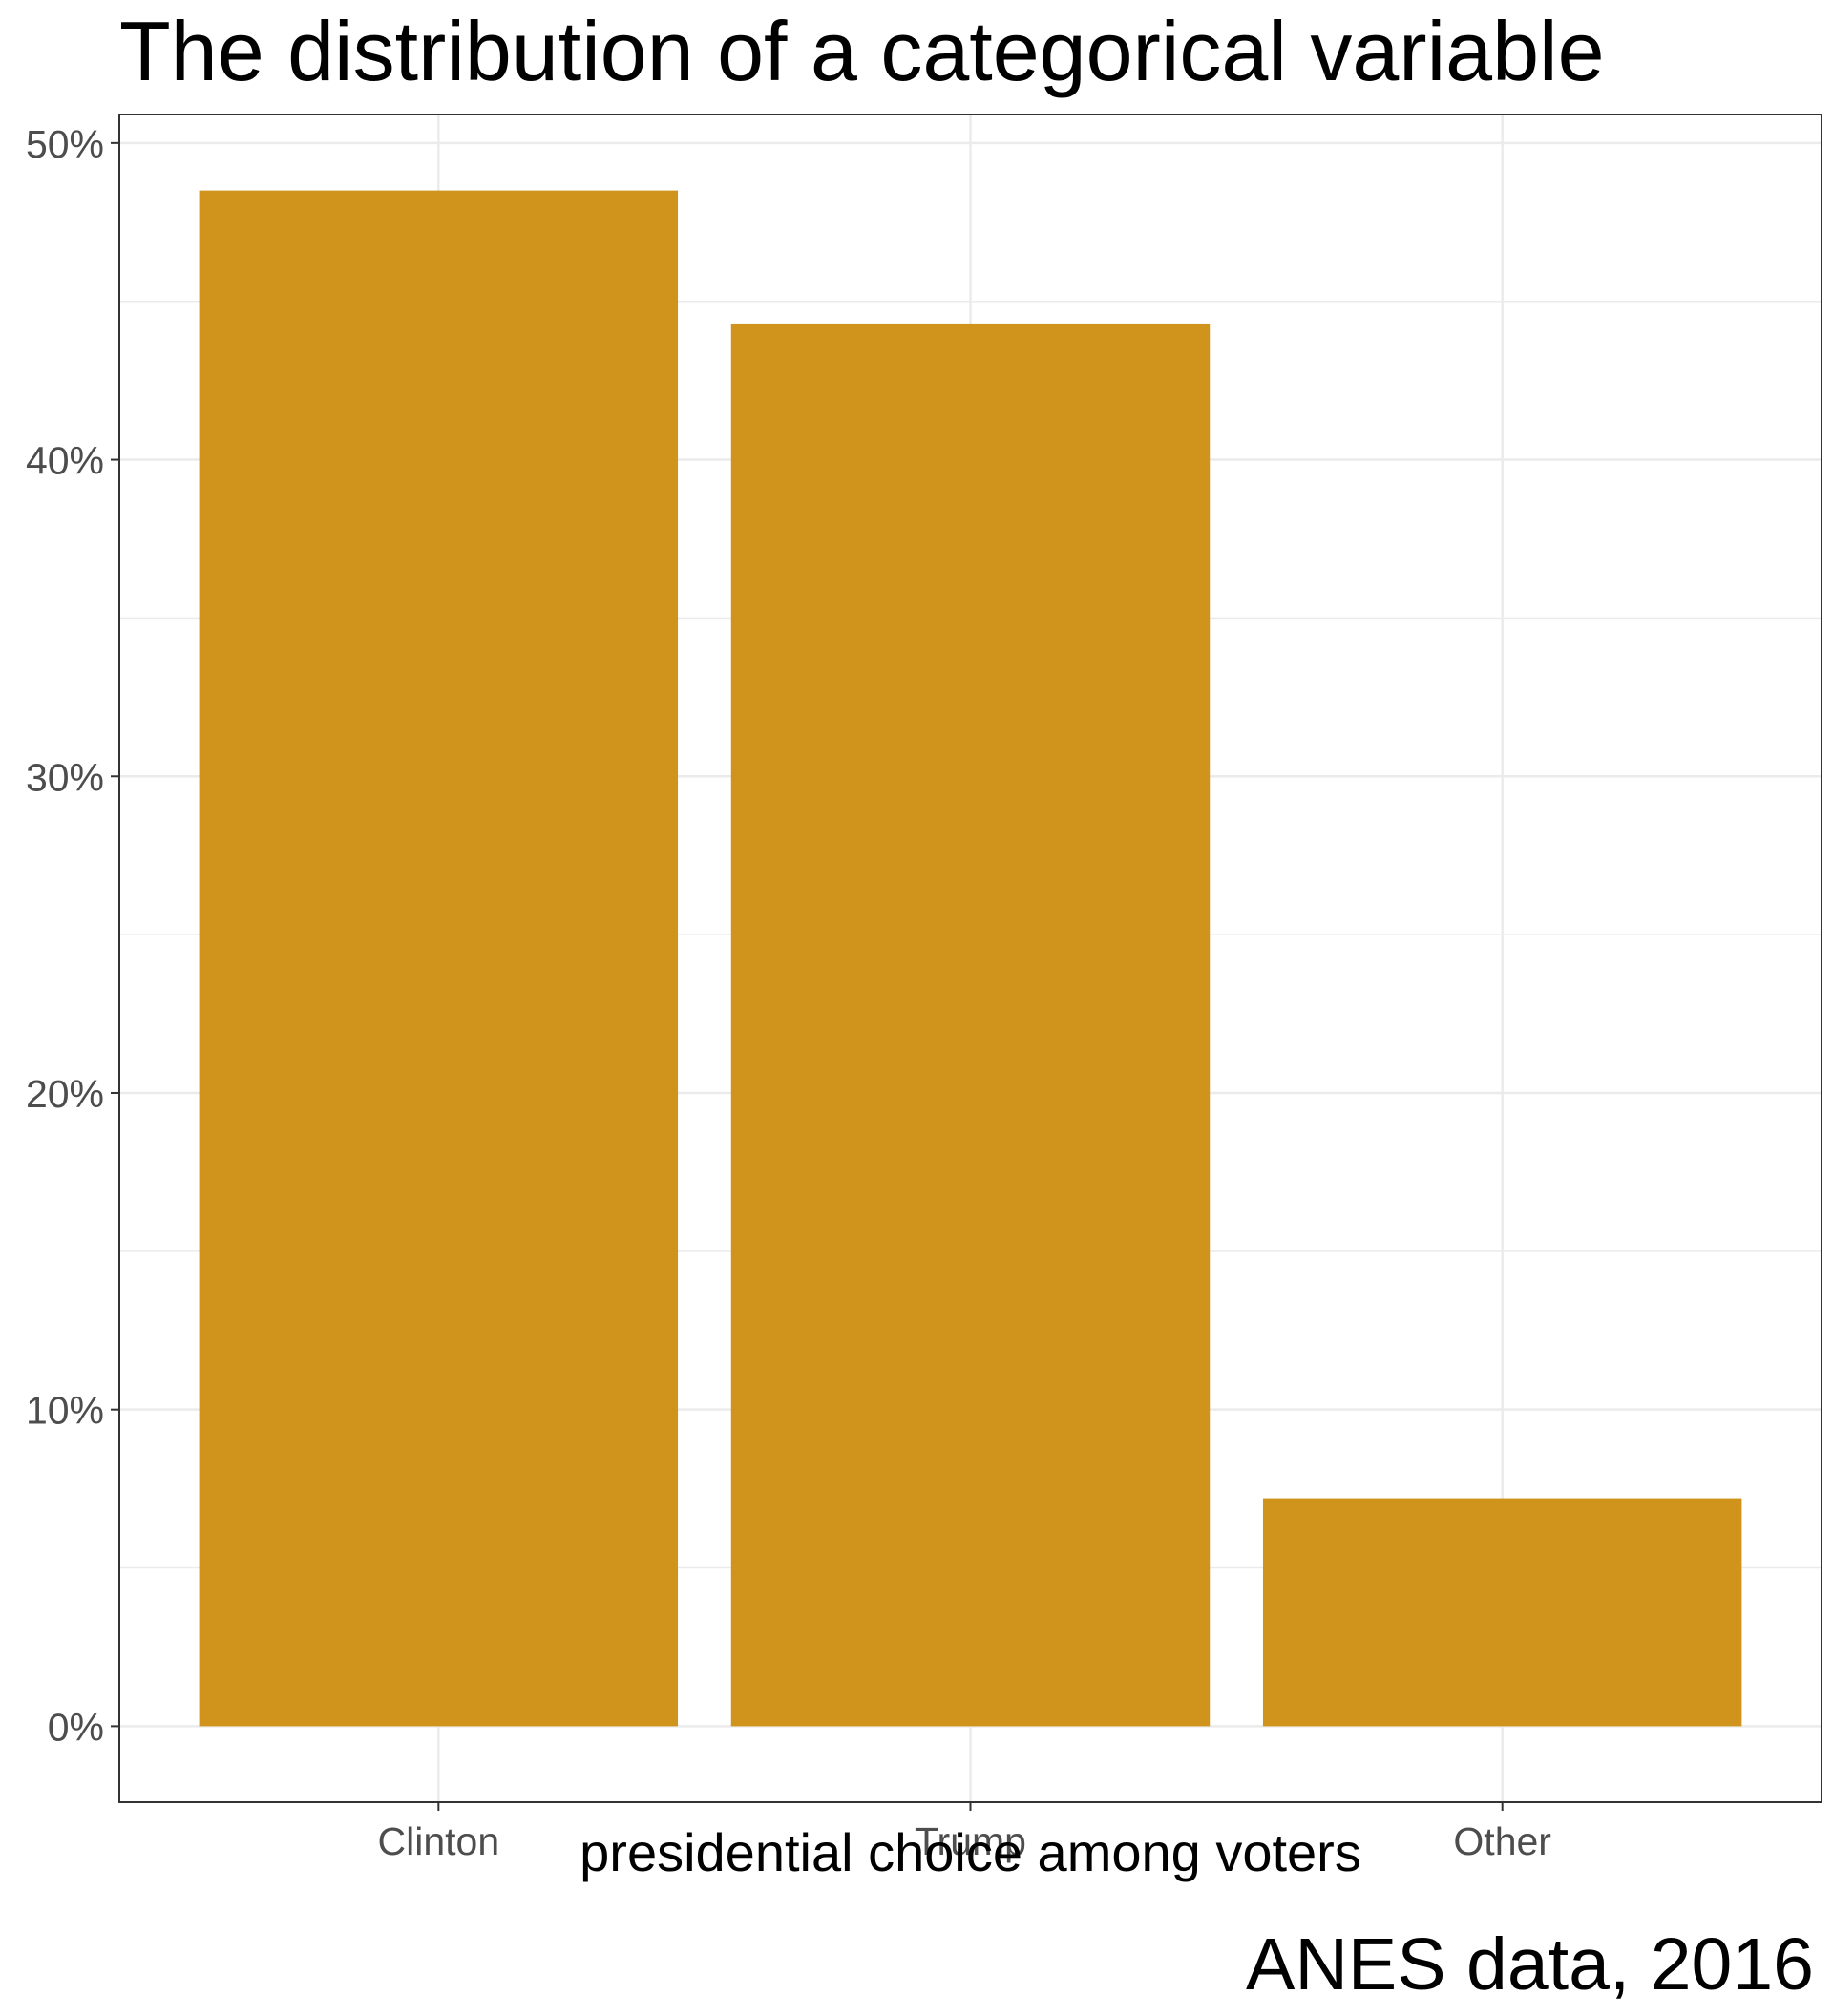 This screenshot has height=2016, width=1833. I want to click on caption: ANES data, 2016, so click(1530, 1965).